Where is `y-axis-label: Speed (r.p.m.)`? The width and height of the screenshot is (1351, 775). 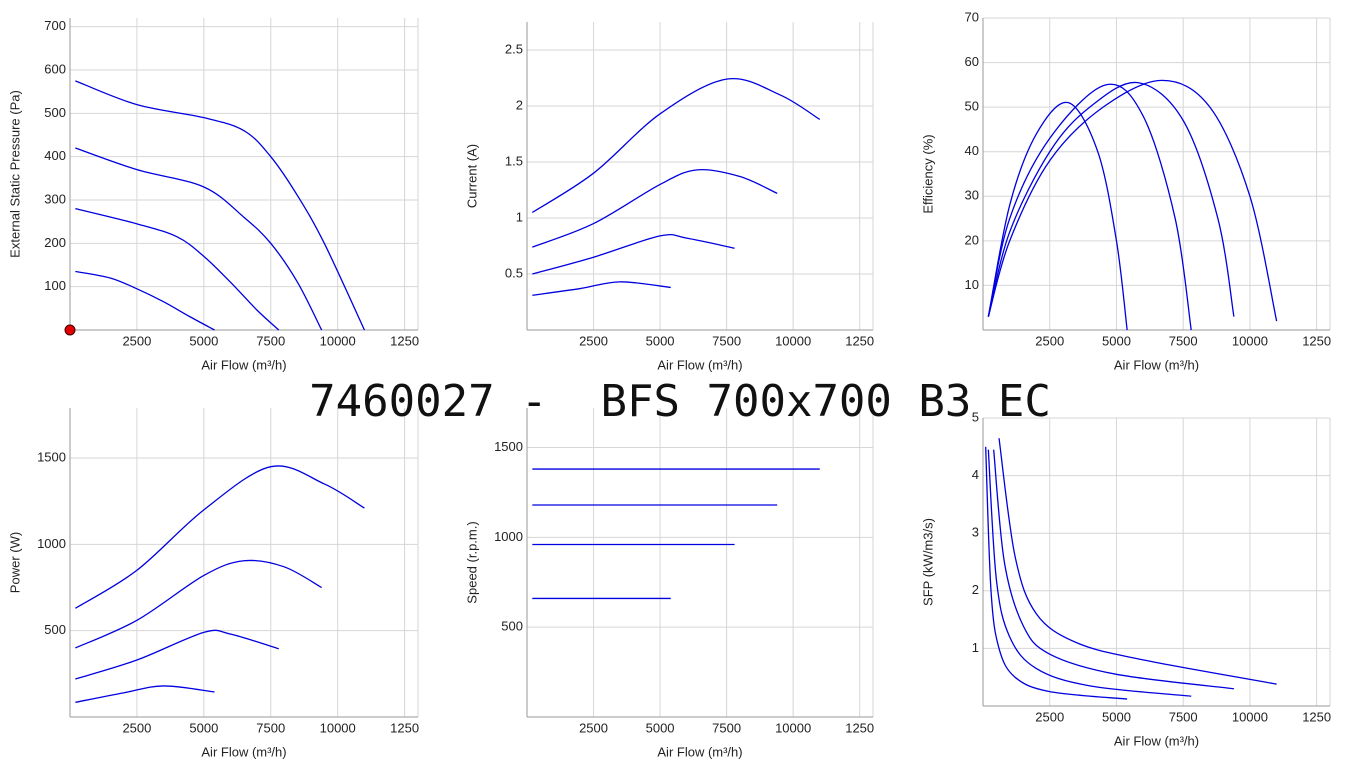
y-axis-label: Speed (r.p.m.) is located at coordinates (471, 562).